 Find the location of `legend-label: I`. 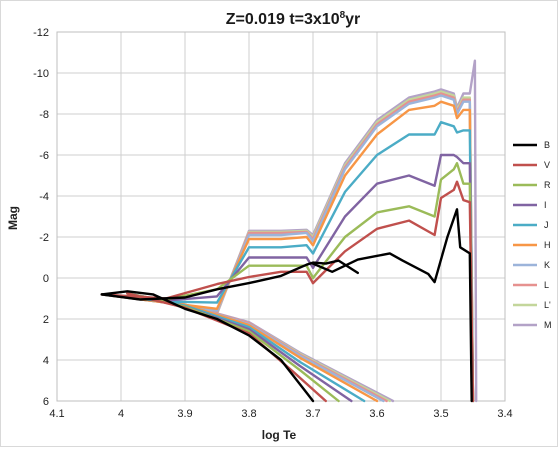

legend-label: I is located at coordinates (545, 205).